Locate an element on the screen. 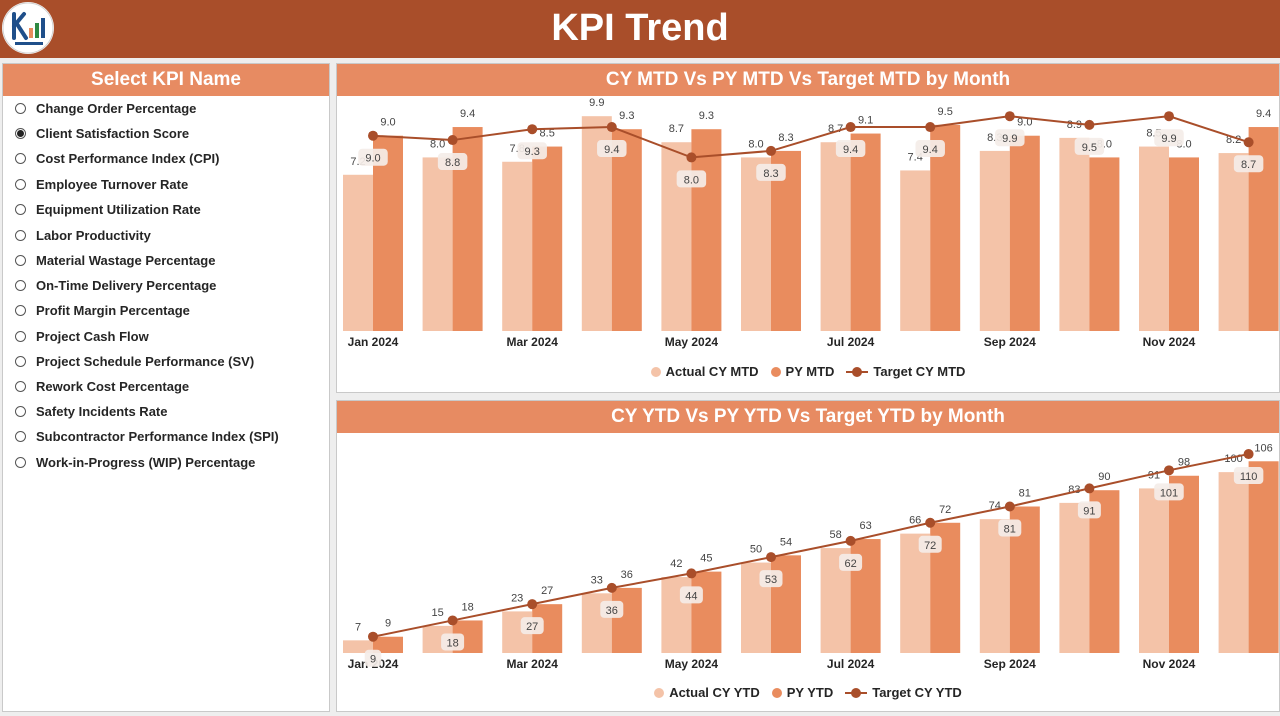 This screenshot has width=1280, height=716. slicer-item-project-schedule-performance: Project Schedule Performance (SV) is located at coordinates (134, 361).